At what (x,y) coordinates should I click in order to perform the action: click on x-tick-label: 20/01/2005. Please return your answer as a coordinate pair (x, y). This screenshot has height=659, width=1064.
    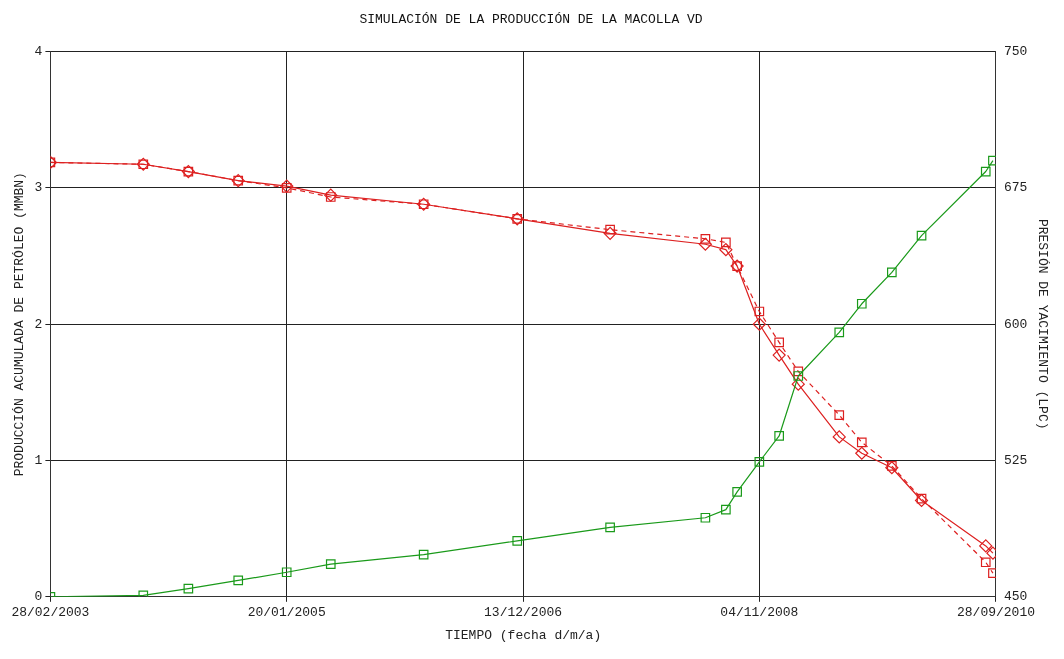
    Looking at the image, I should click on (286, 613).